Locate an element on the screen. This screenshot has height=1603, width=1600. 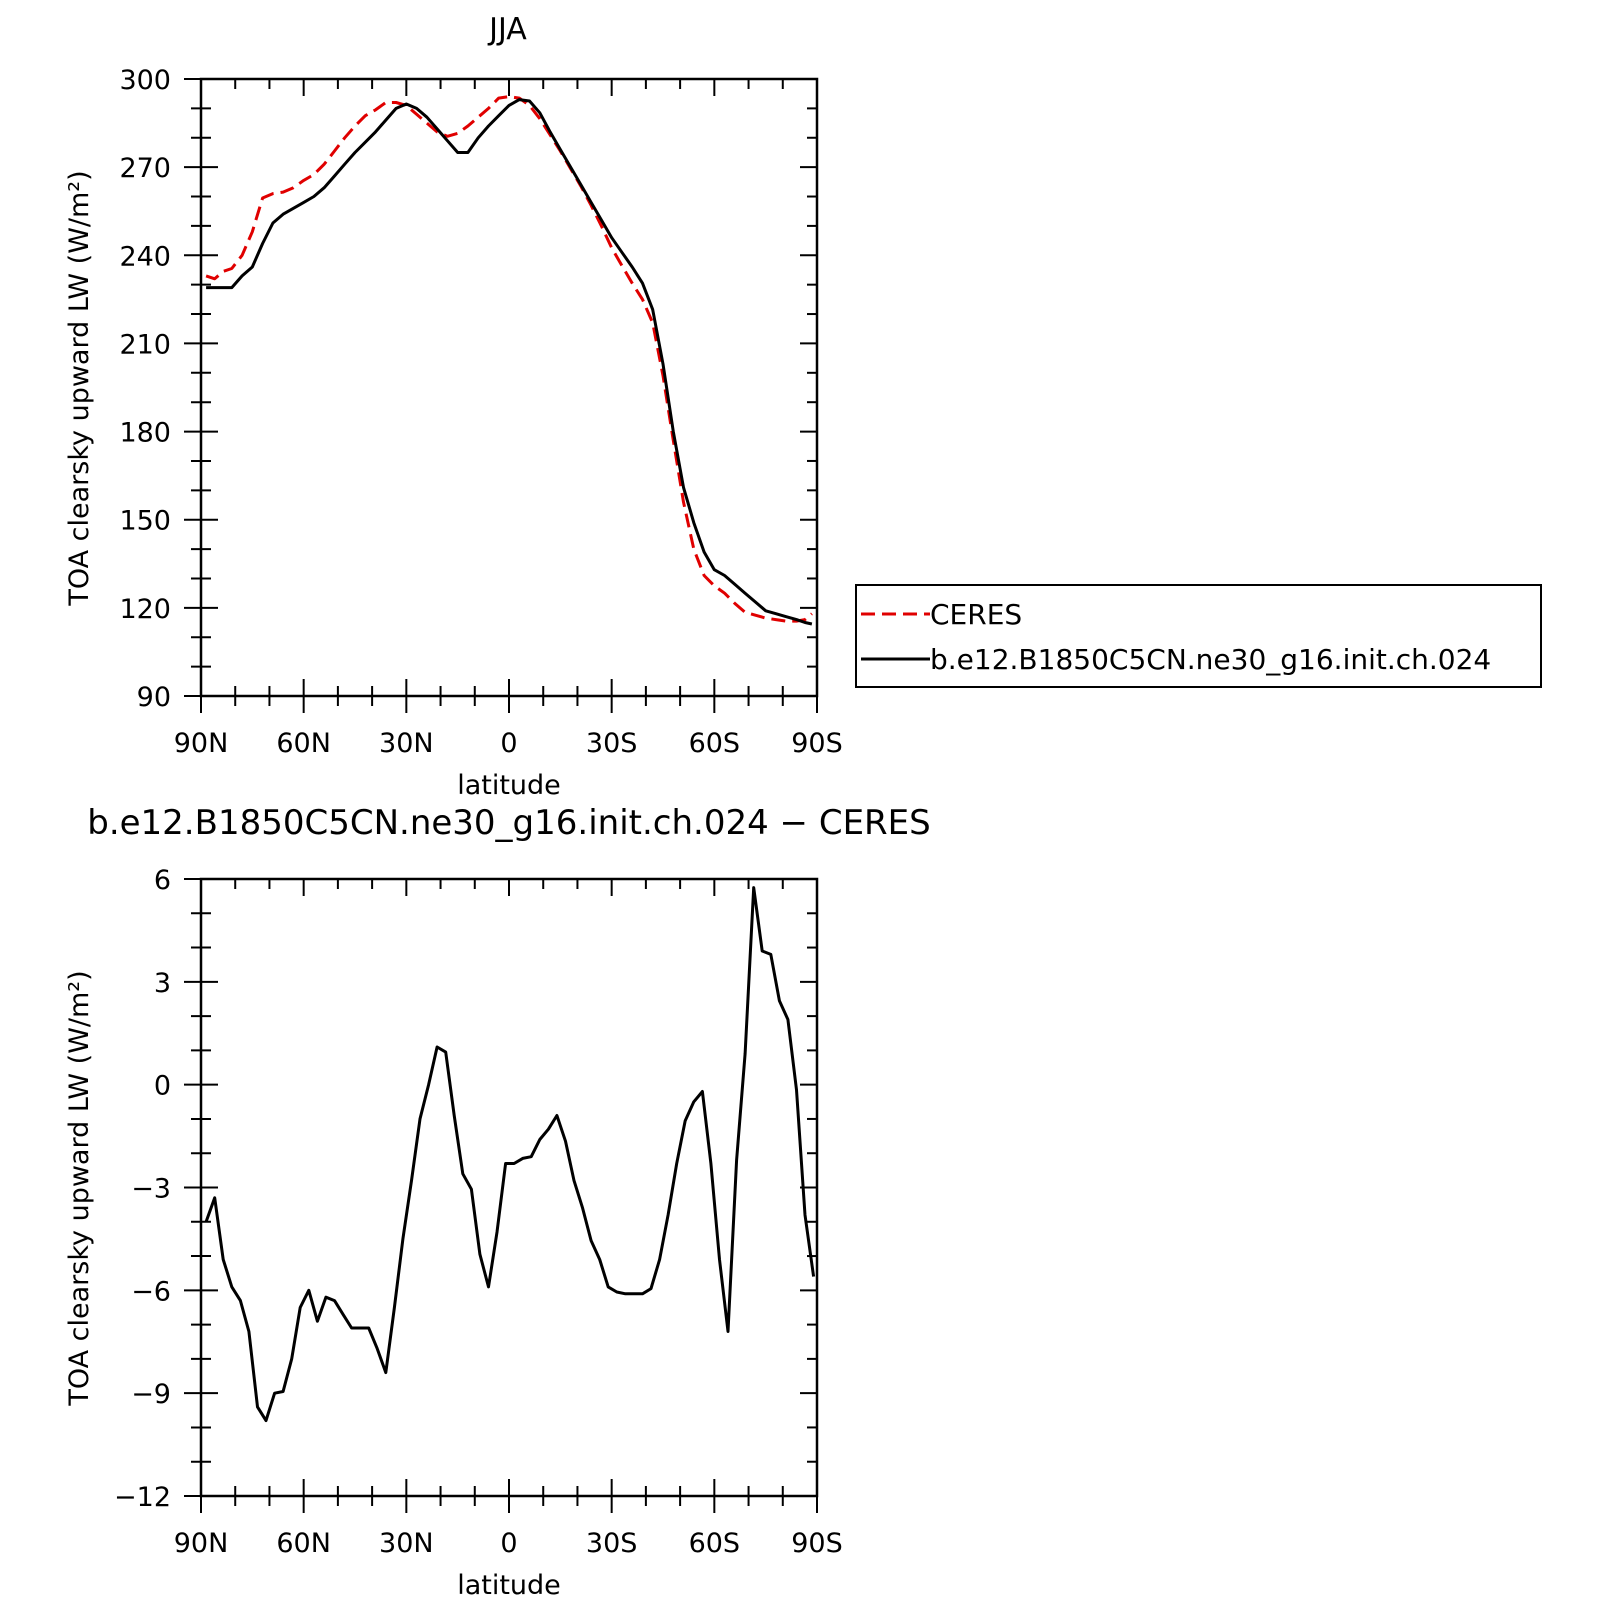
top-title: JJA is located at coordinates (507, 29).